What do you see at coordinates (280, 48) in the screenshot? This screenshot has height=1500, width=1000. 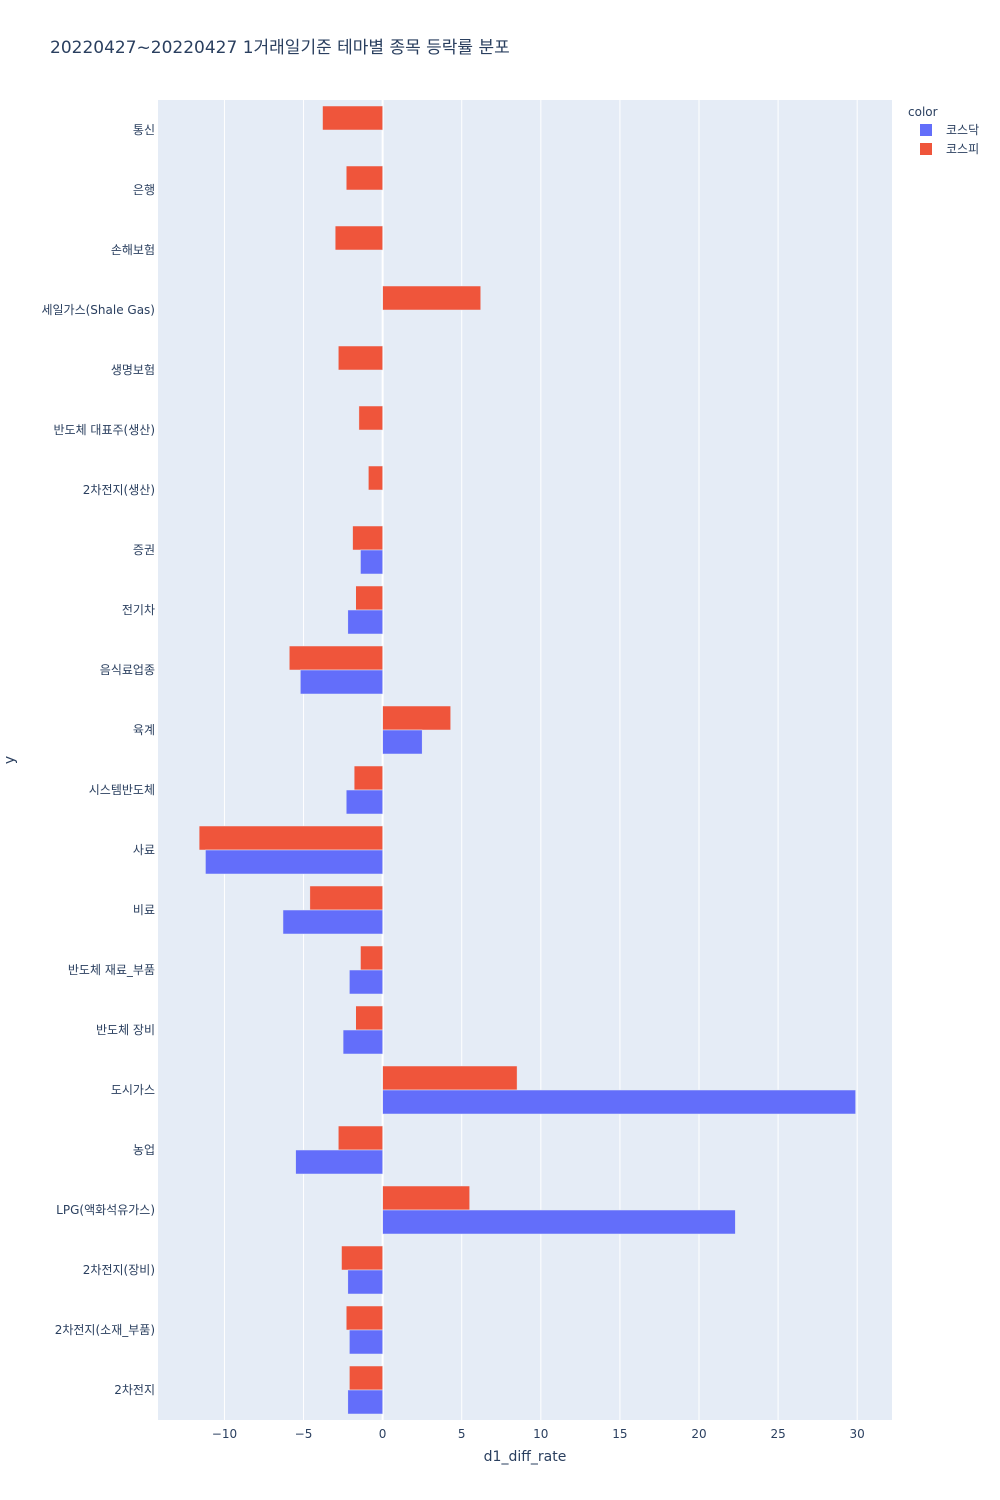 I see `chart-title: 20220427~20220427 1거래일기준 테마별 종목 등락률 분포` at bounding box center [280, 48].